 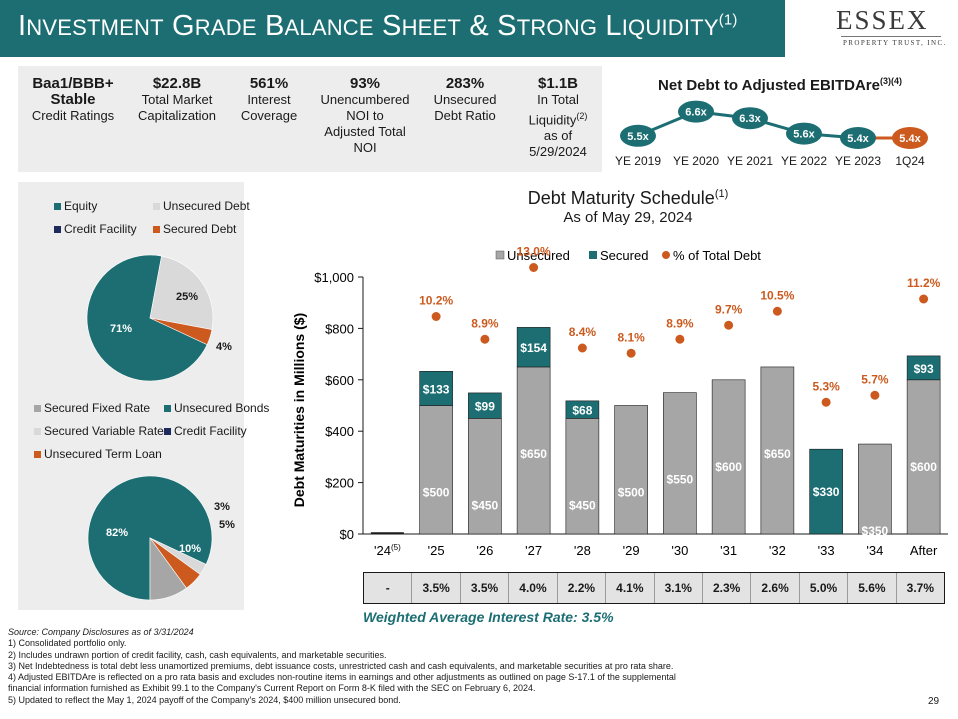 I want to click on legend-equity: Equity, so click(x=75, y=206).